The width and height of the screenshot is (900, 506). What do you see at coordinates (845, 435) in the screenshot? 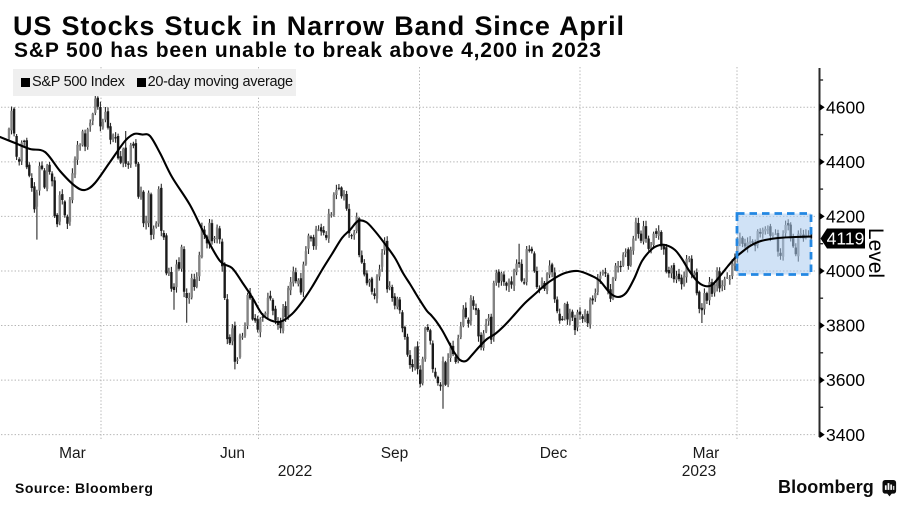
I see `svg-text: 3400` at bounding box center [845, 435].